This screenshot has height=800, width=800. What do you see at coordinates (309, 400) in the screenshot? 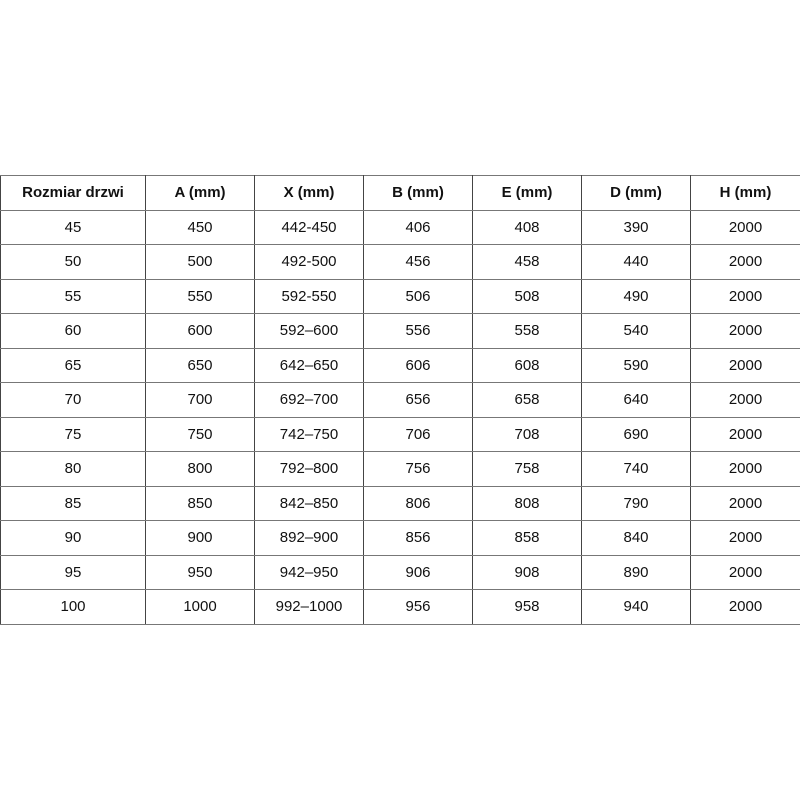
I see `table-cell: 692–700` at bounding box center [309, 400].